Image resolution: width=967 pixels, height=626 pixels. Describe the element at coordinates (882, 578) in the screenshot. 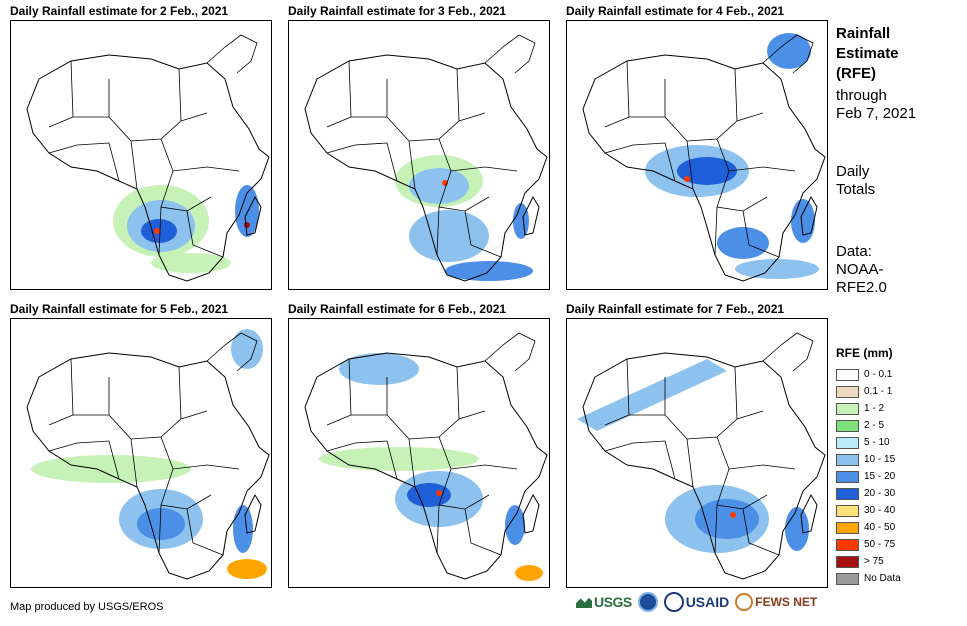

I see `legend-label: No Data` at that location.